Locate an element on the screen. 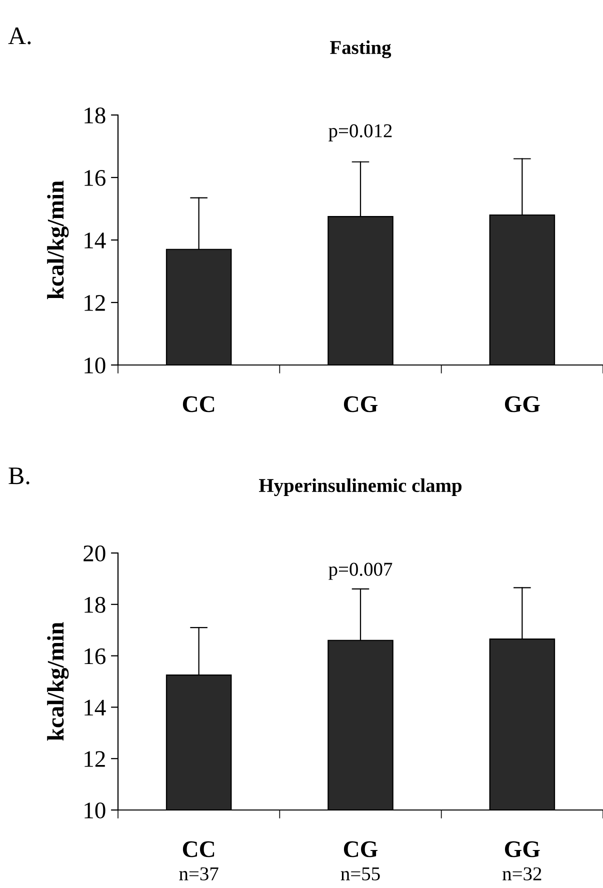  text: n=37 is located at coordinates (198, 873).